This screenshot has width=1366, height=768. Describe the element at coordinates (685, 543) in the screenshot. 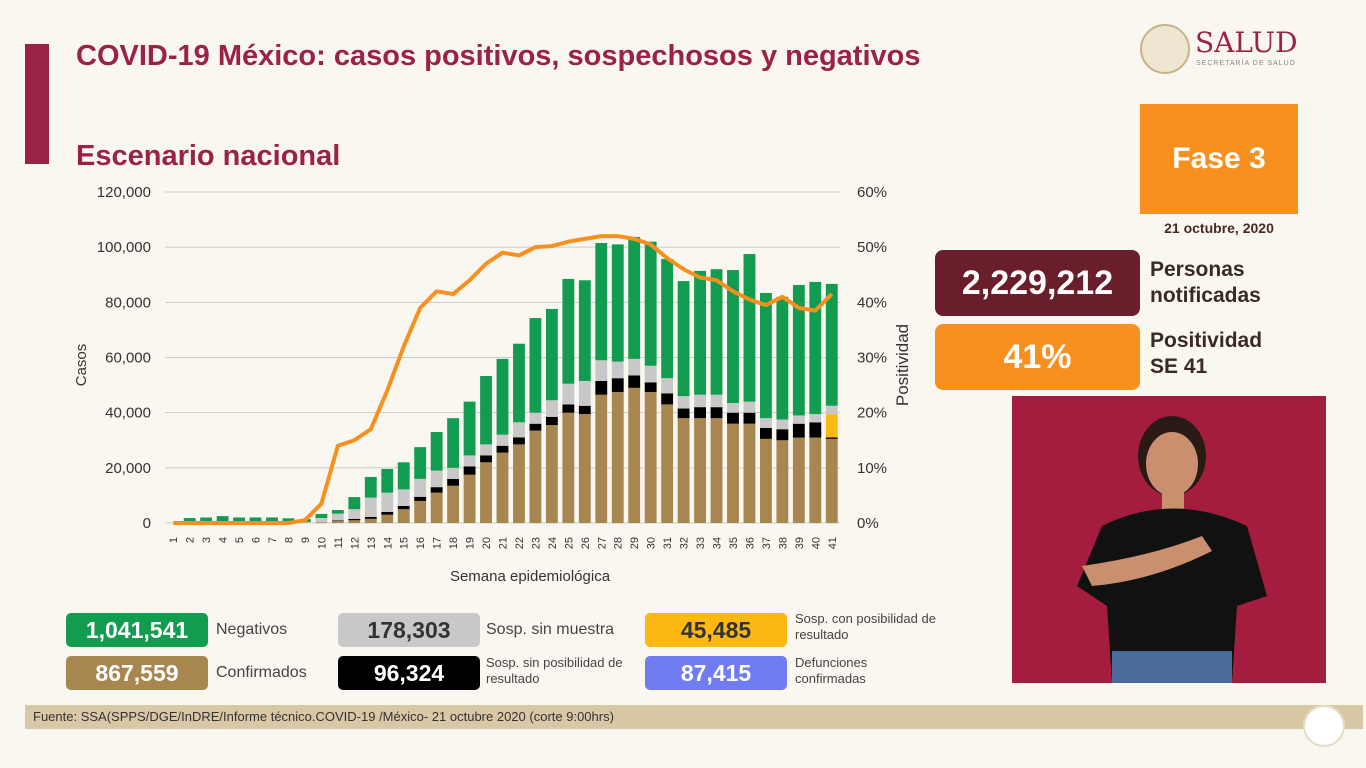

I see `x-tick-label: 32` at that location.